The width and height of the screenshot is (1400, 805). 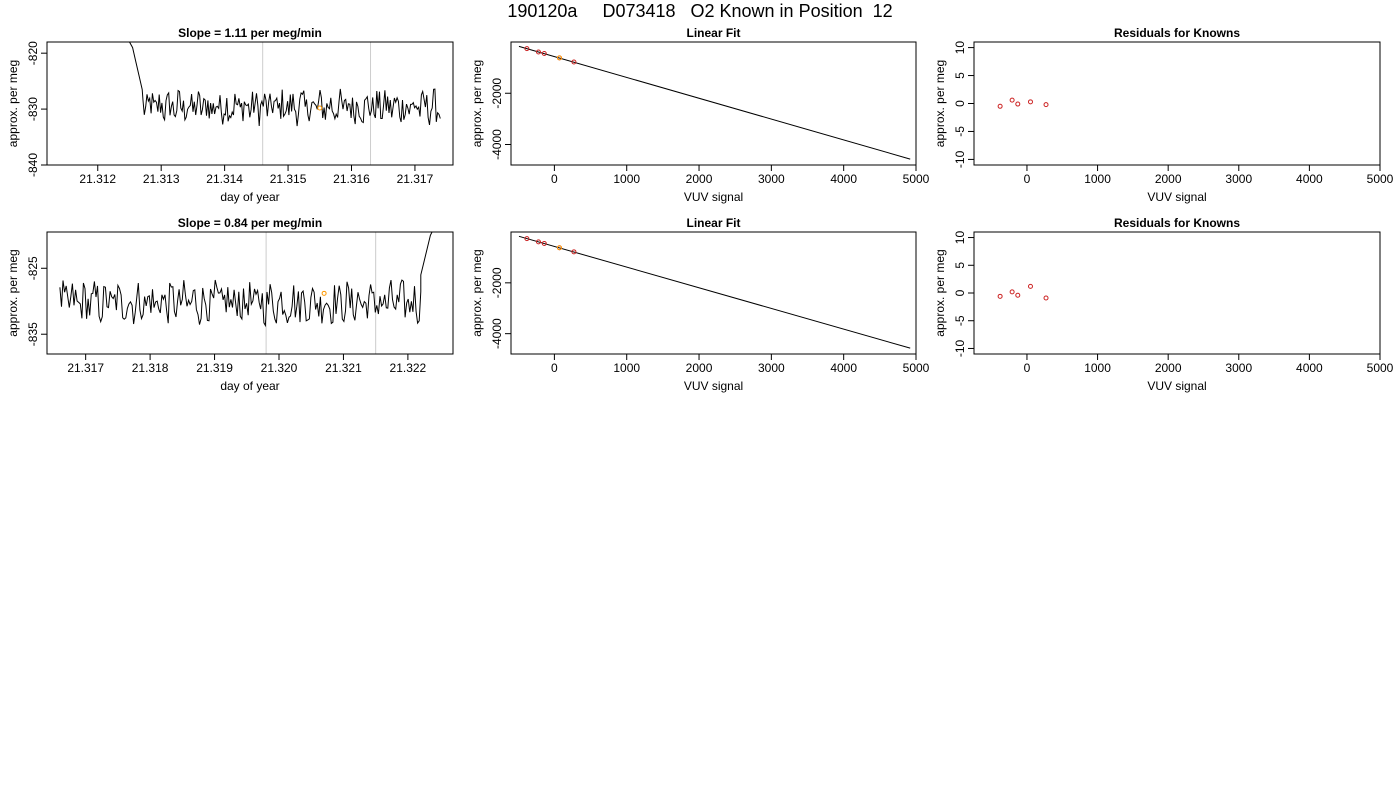 I want to click on y-tick-label: -840, so click(x=33, y=165).